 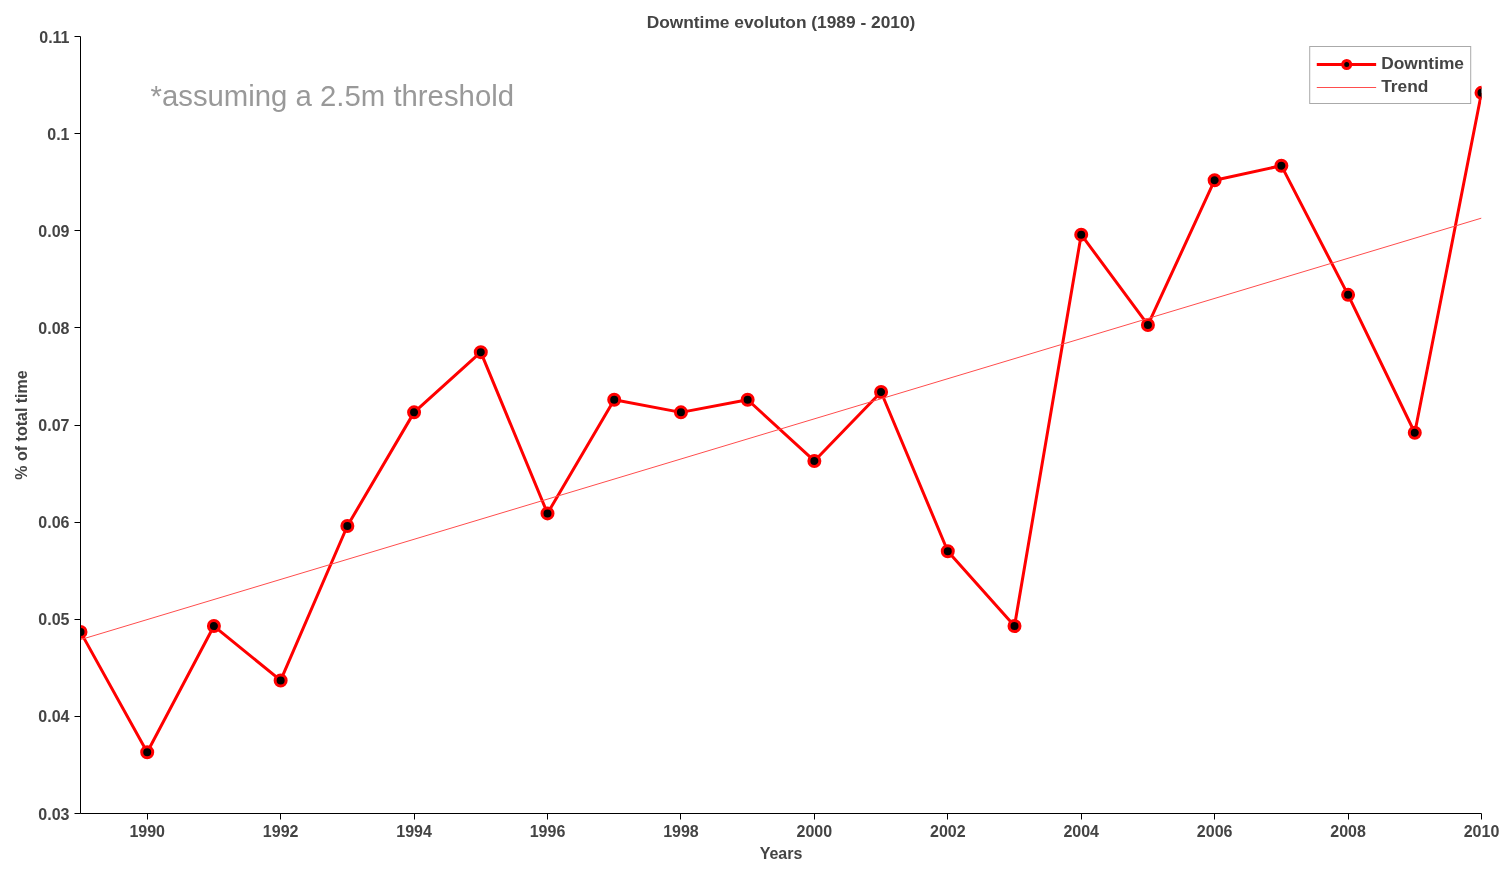 I want to click on chart-title: Downtime evoluton (1989 - 2010), so click(x=781, y=21).